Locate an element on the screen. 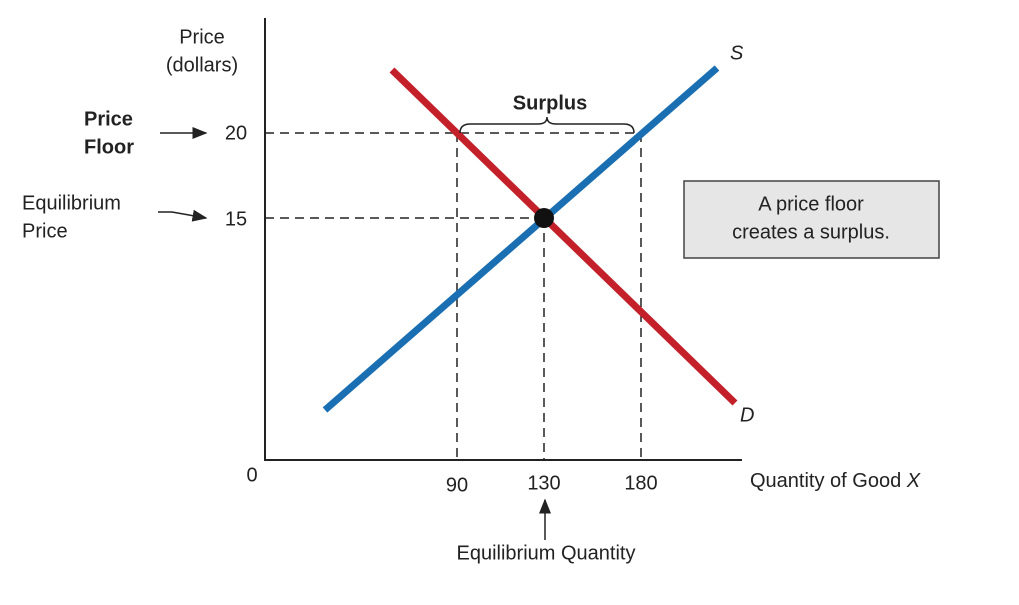 The image size is (1019, 605). y-axis-label: (dollars) is located at coordinates (202, 65).